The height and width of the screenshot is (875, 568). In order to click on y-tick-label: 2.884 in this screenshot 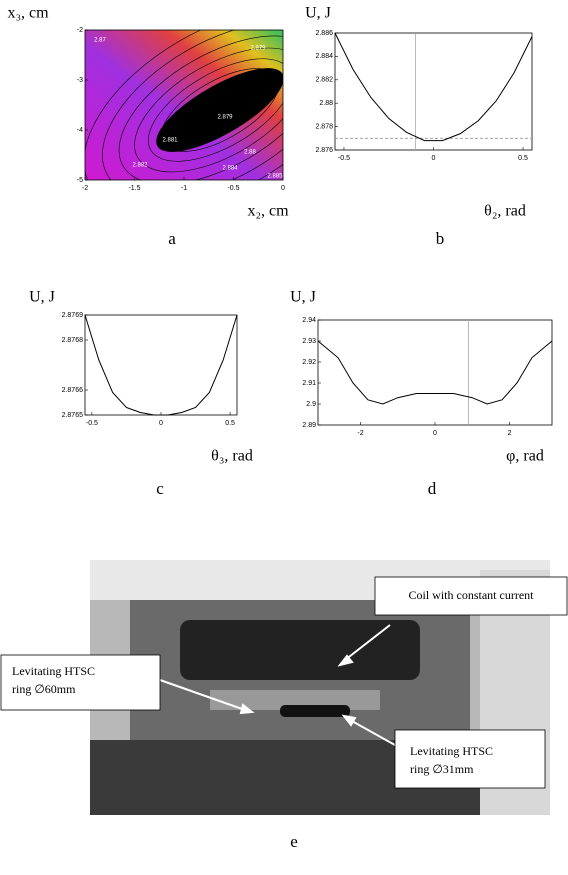, I will do `click(324, 56)`.